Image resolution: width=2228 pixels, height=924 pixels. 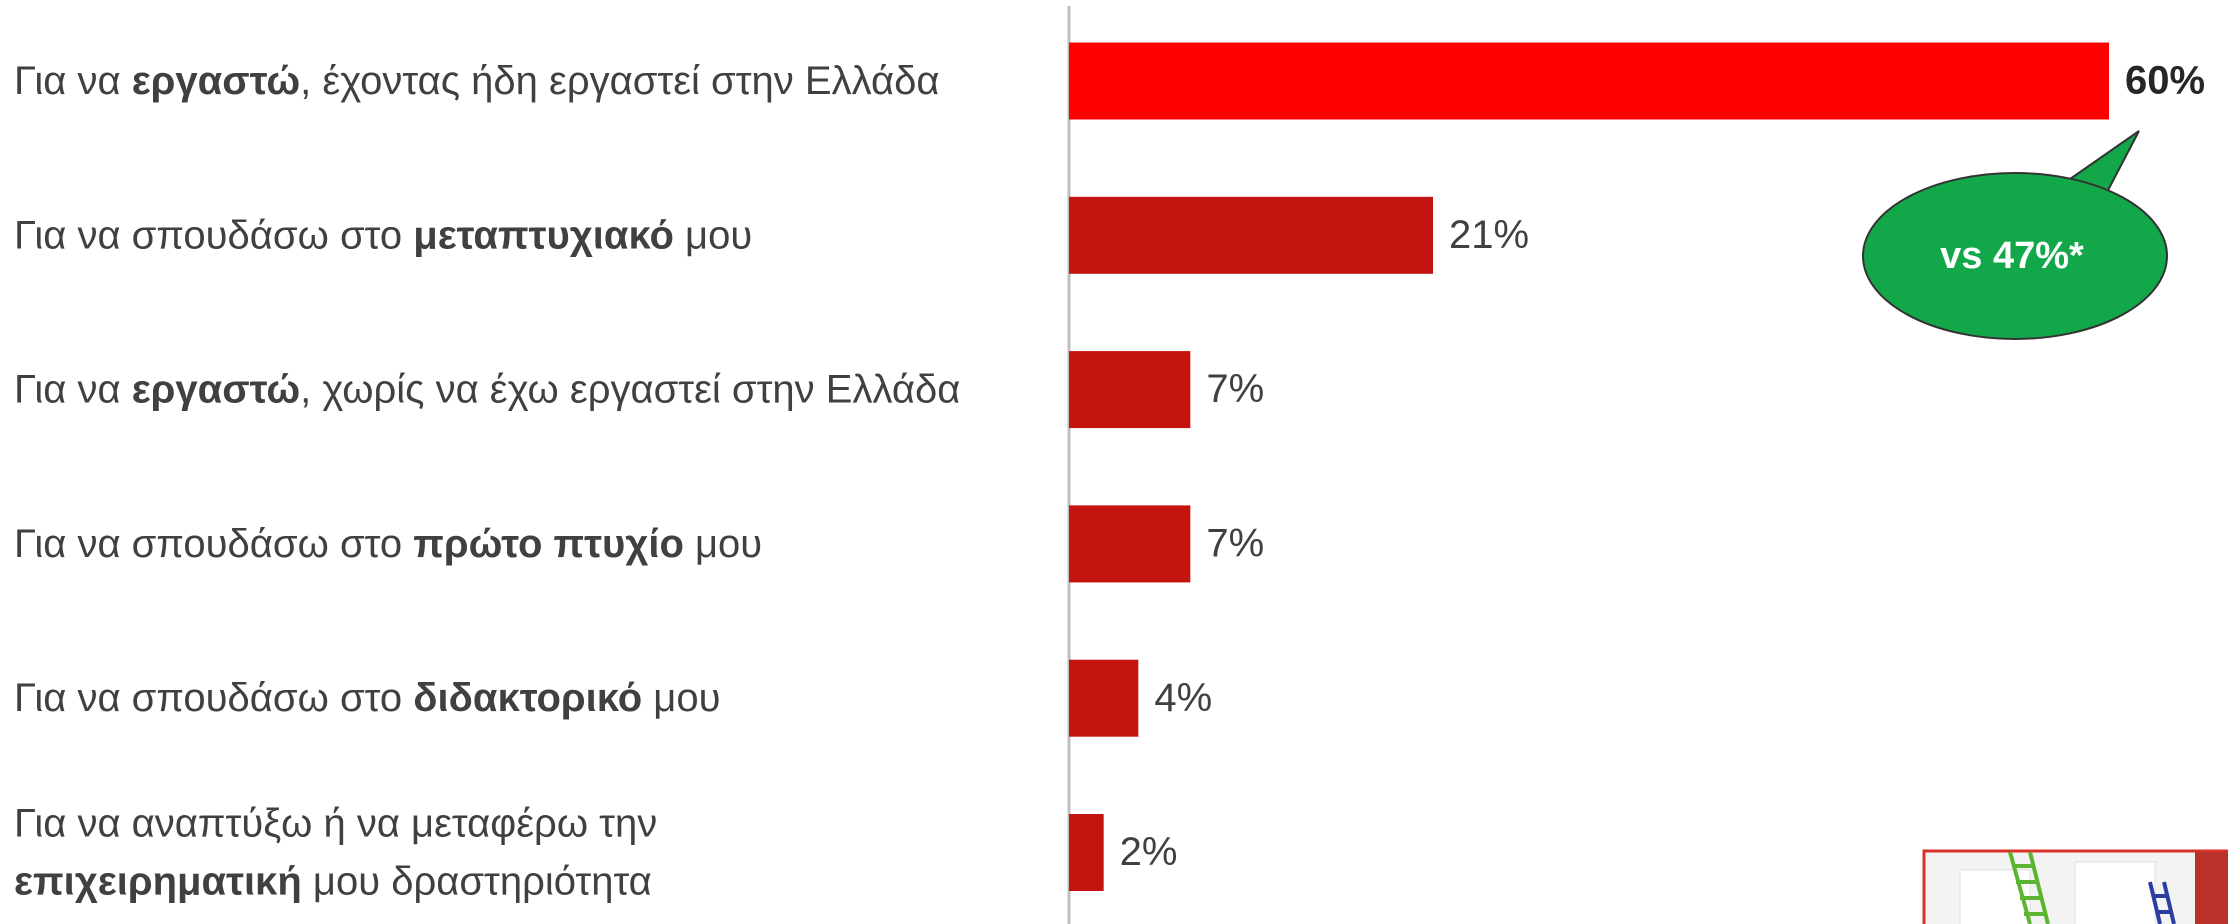 I want to click on value-label: 4%, so click(x=1183, y=698).